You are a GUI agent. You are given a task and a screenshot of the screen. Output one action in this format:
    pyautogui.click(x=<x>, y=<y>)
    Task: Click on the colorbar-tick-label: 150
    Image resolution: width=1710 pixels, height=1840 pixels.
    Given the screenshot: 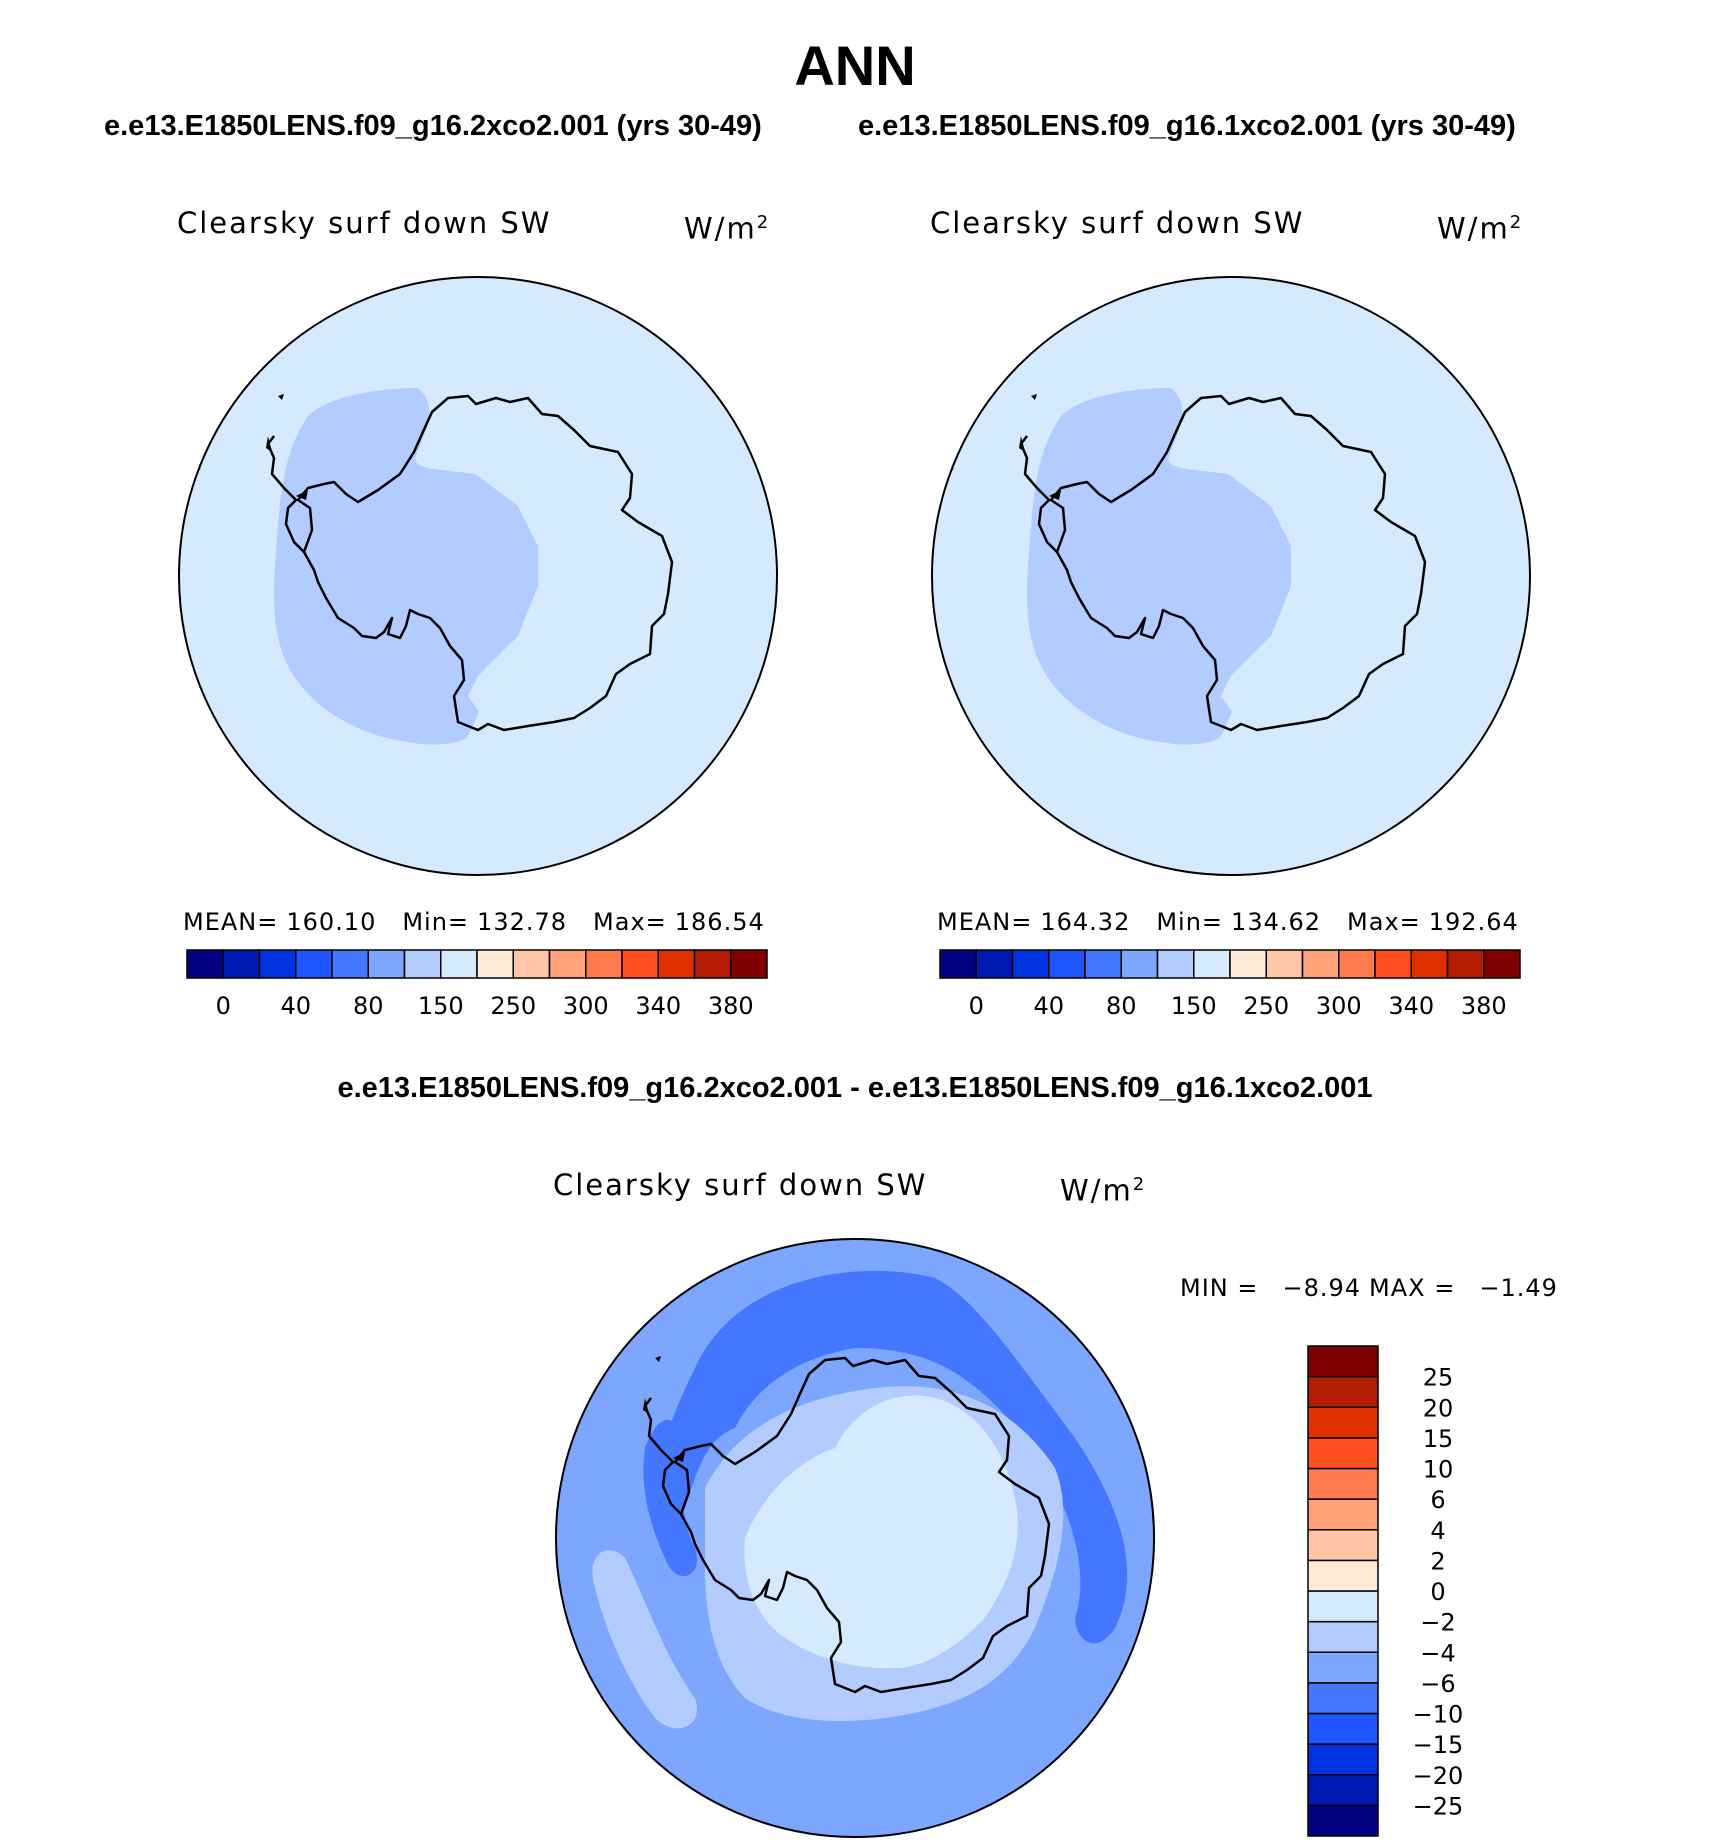 What is the action you would take?
    pyautogui.click(x=441, y=1006)
    